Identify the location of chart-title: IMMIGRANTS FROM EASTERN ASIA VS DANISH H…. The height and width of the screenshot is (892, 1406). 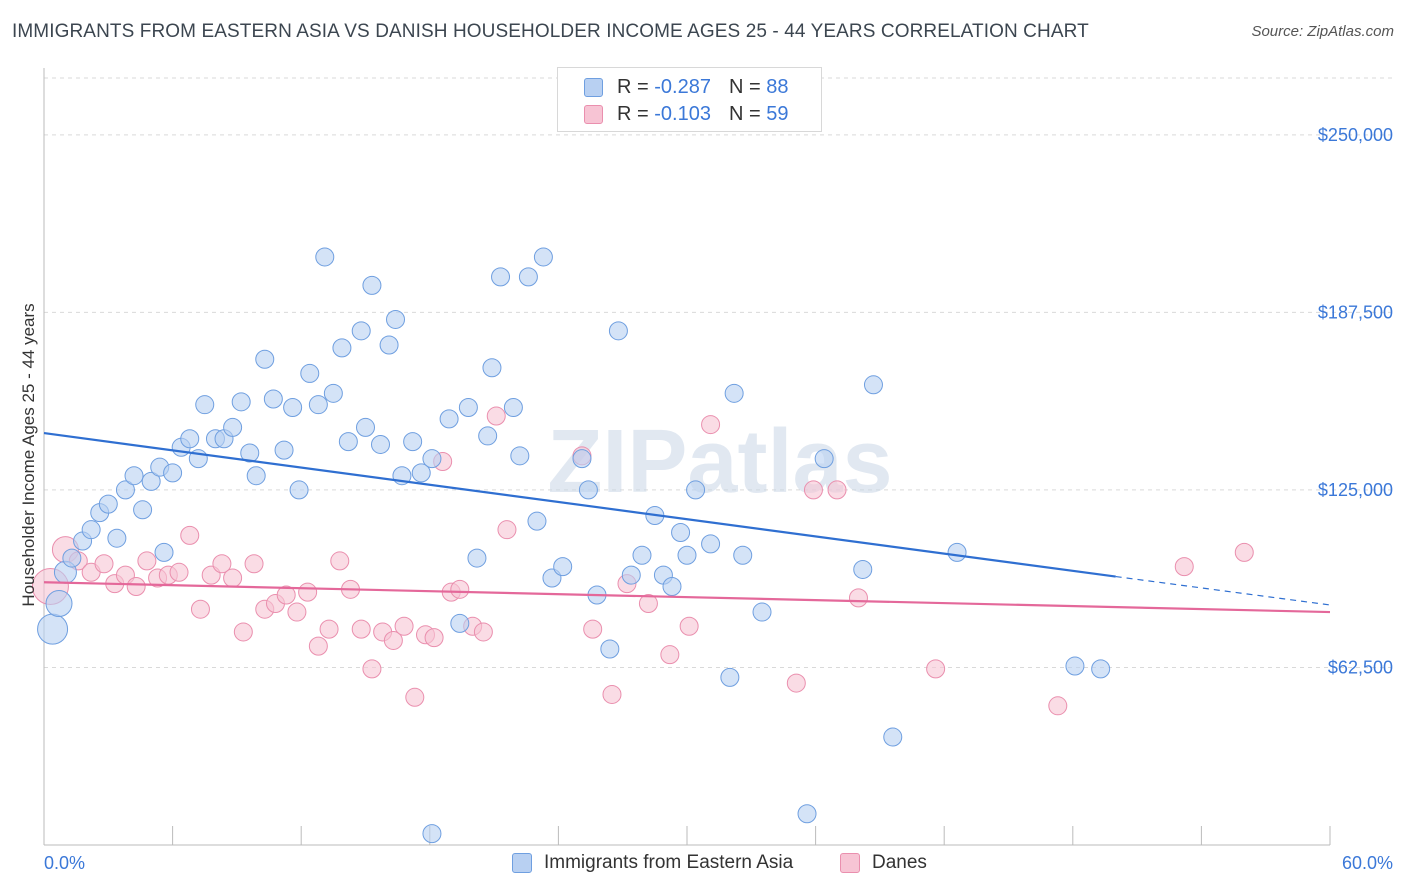
(550, 31).